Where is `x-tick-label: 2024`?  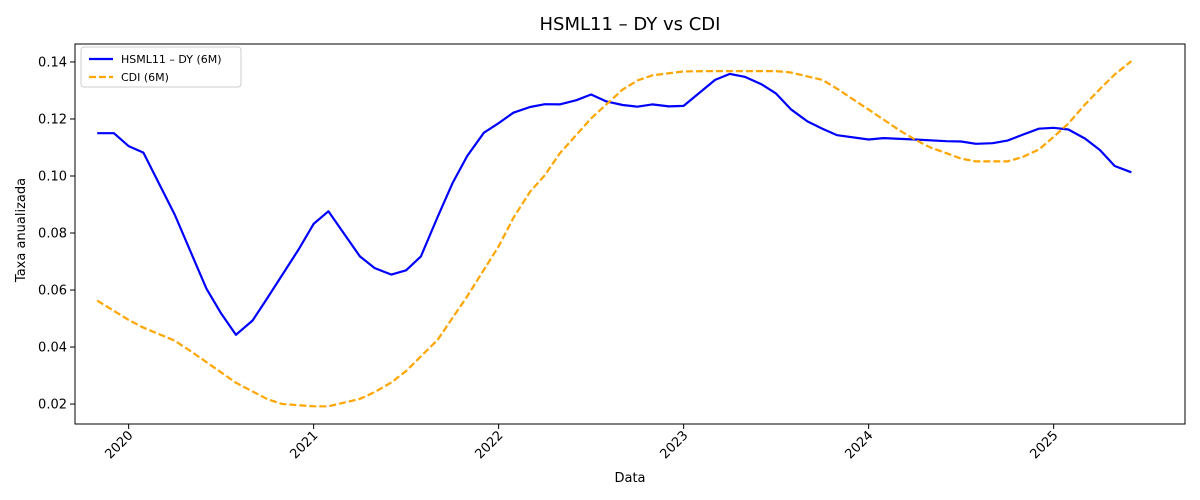
x-tick-label: 2024 is located at coordinates (859, 445).